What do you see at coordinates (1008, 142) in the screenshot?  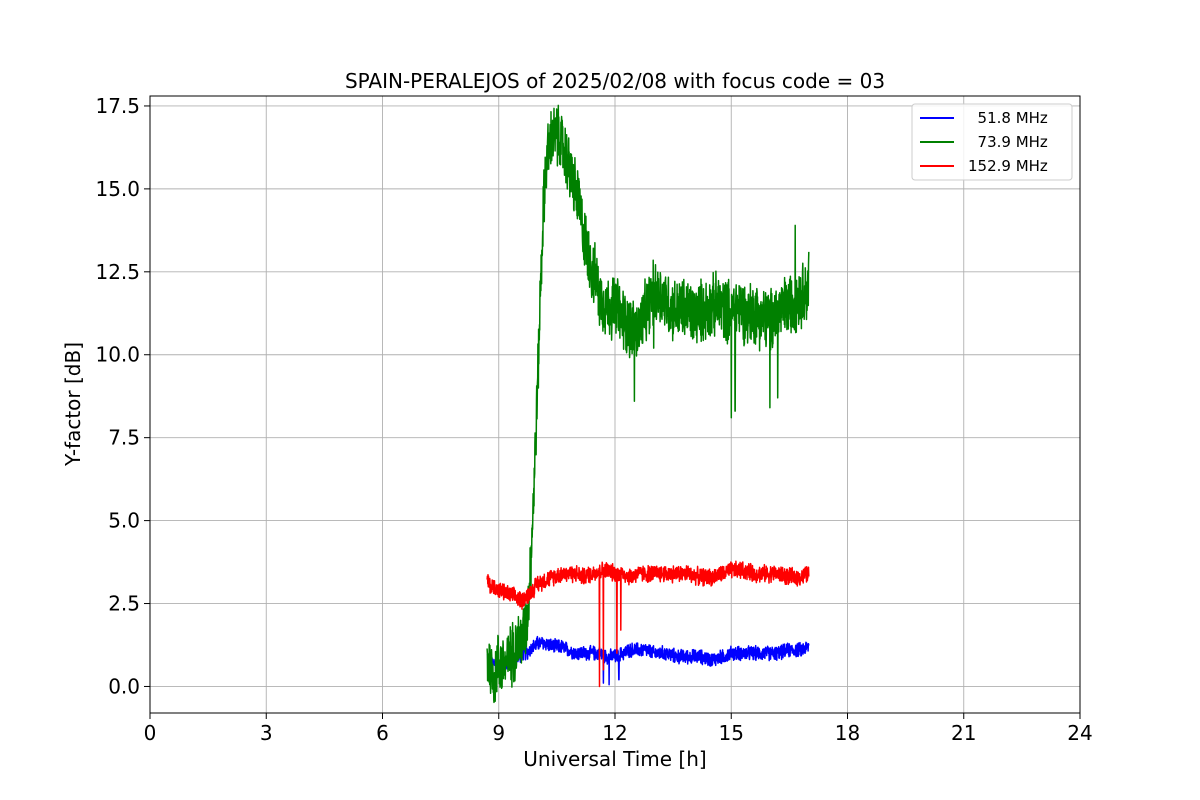 I see `legend-label: 73.9 MHz` at bounding box center [1008, 142].